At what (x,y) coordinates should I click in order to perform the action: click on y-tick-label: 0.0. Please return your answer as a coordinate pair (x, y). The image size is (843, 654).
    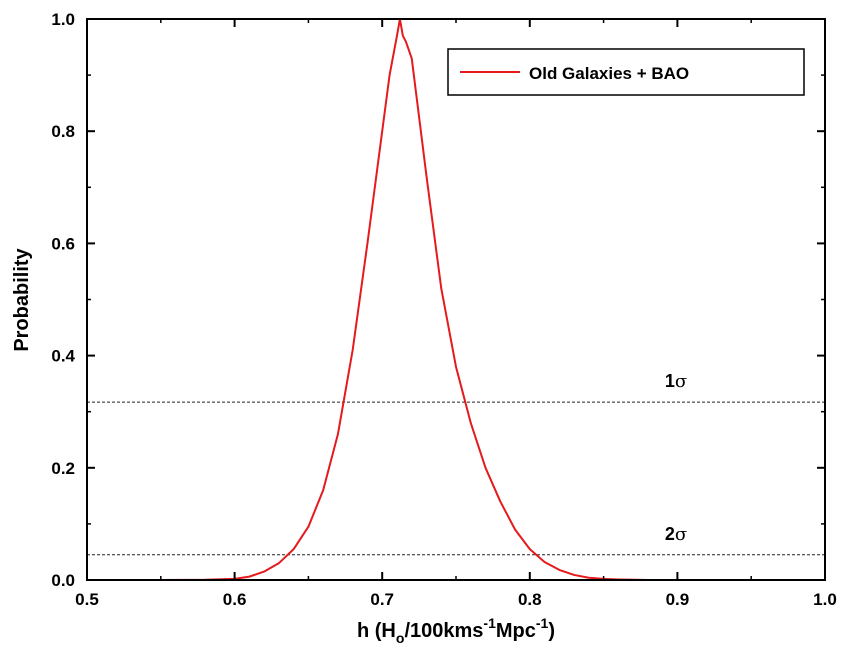
    Looking at the image, I should click on (63, 580).